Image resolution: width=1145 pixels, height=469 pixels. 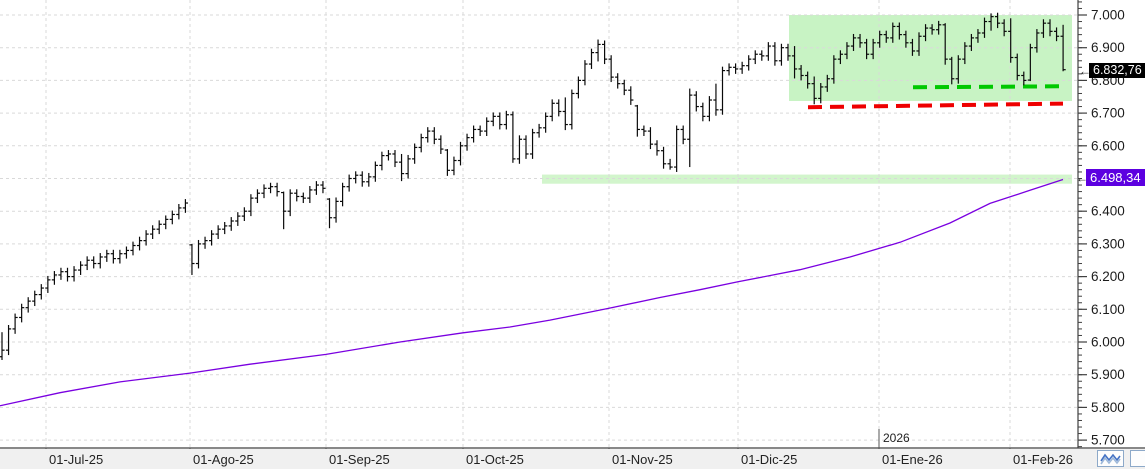 I want to click on y-tick-label: 6.700, so click(x=1108, y=113).